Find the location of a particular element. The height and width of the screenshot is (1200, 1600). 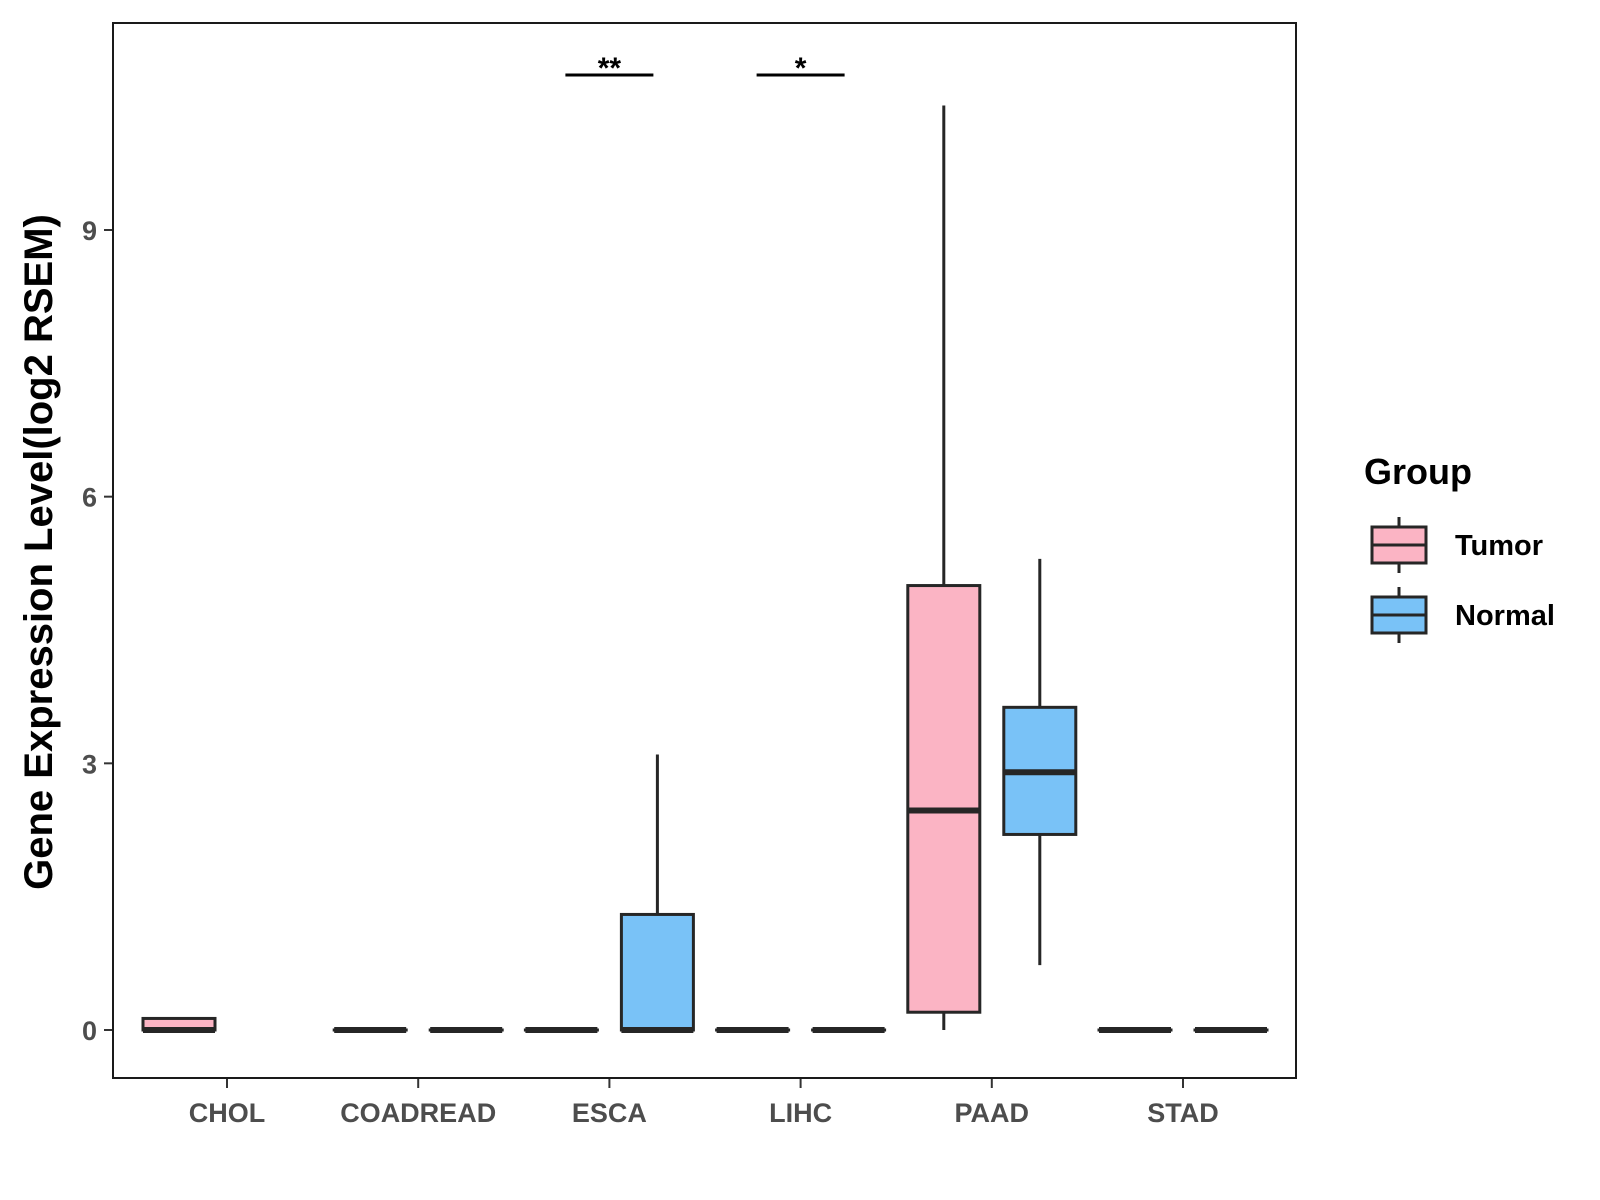

x-tick-label: CHOL is located at coordinates (227, 1113).